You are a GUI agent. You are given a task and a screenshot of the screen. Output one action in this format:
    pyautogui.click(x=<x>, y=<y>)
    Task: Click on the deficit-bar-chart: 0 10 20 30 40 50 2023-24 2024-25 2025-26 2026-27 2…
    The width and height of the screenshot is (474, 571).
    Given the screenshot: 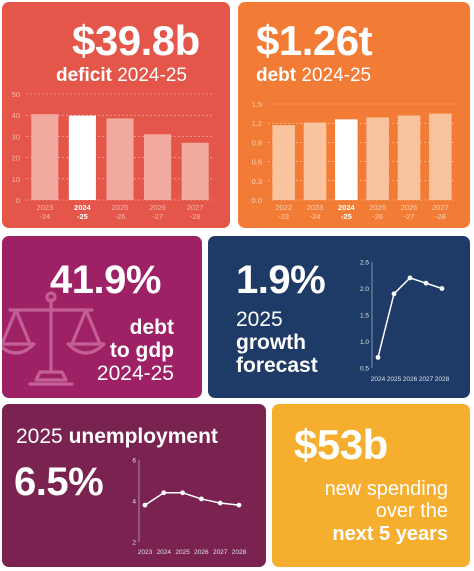 What is the action you would take?
    pyautogui.click(x=113, y=155)
    